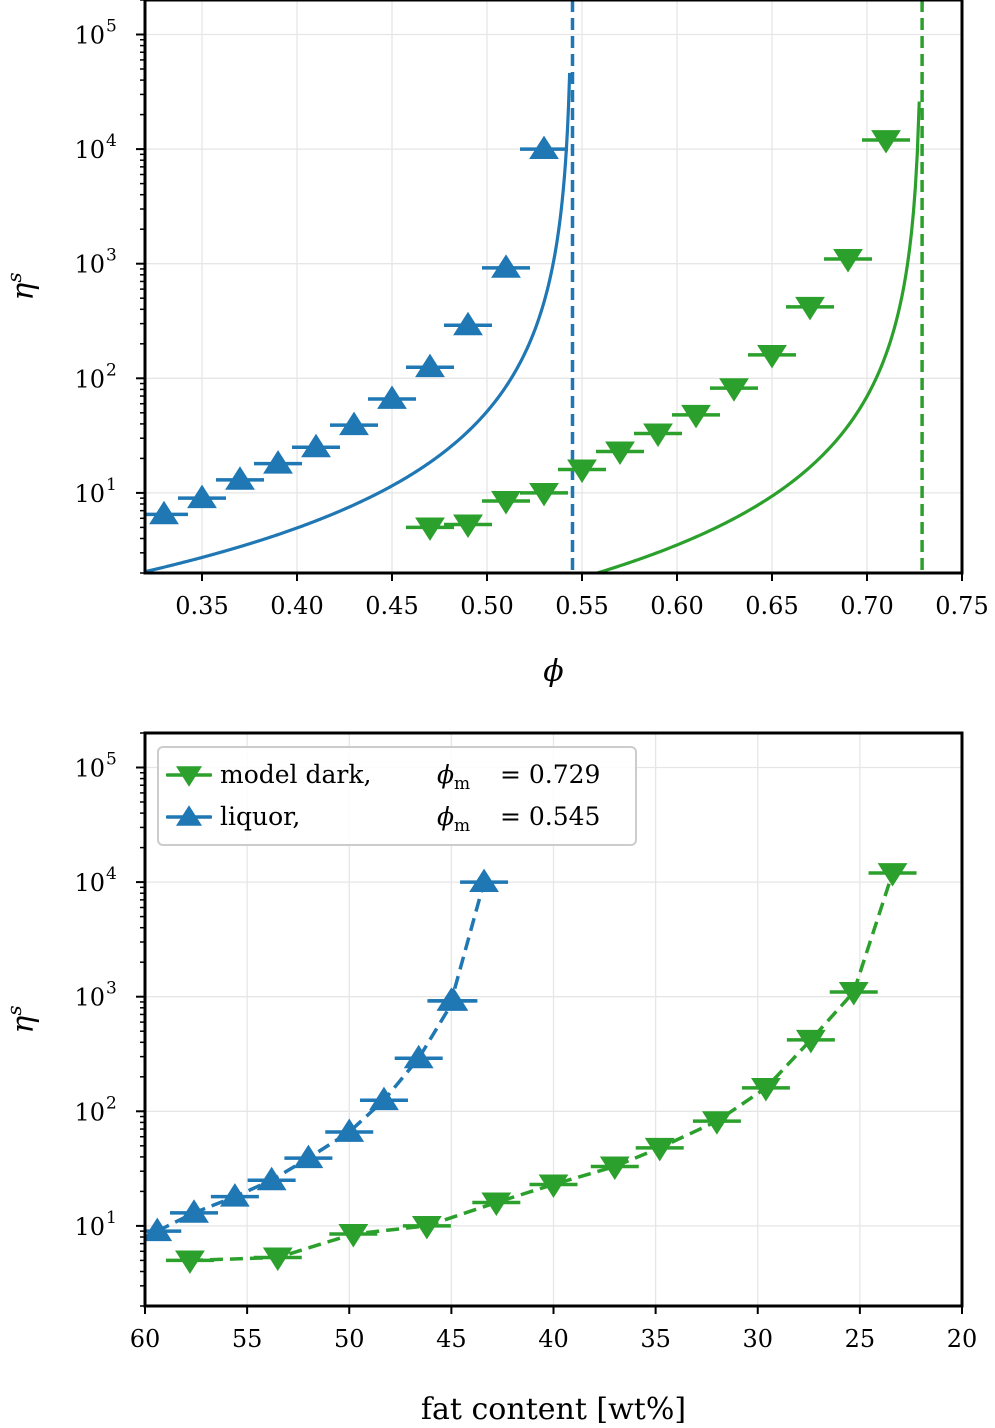 This screenshot has width=995, height=1428. What do you see at coordinates (550, 816) in the screenshot?
I see `legend-phi-value: = 0.545` at bounding box center [550, 816].